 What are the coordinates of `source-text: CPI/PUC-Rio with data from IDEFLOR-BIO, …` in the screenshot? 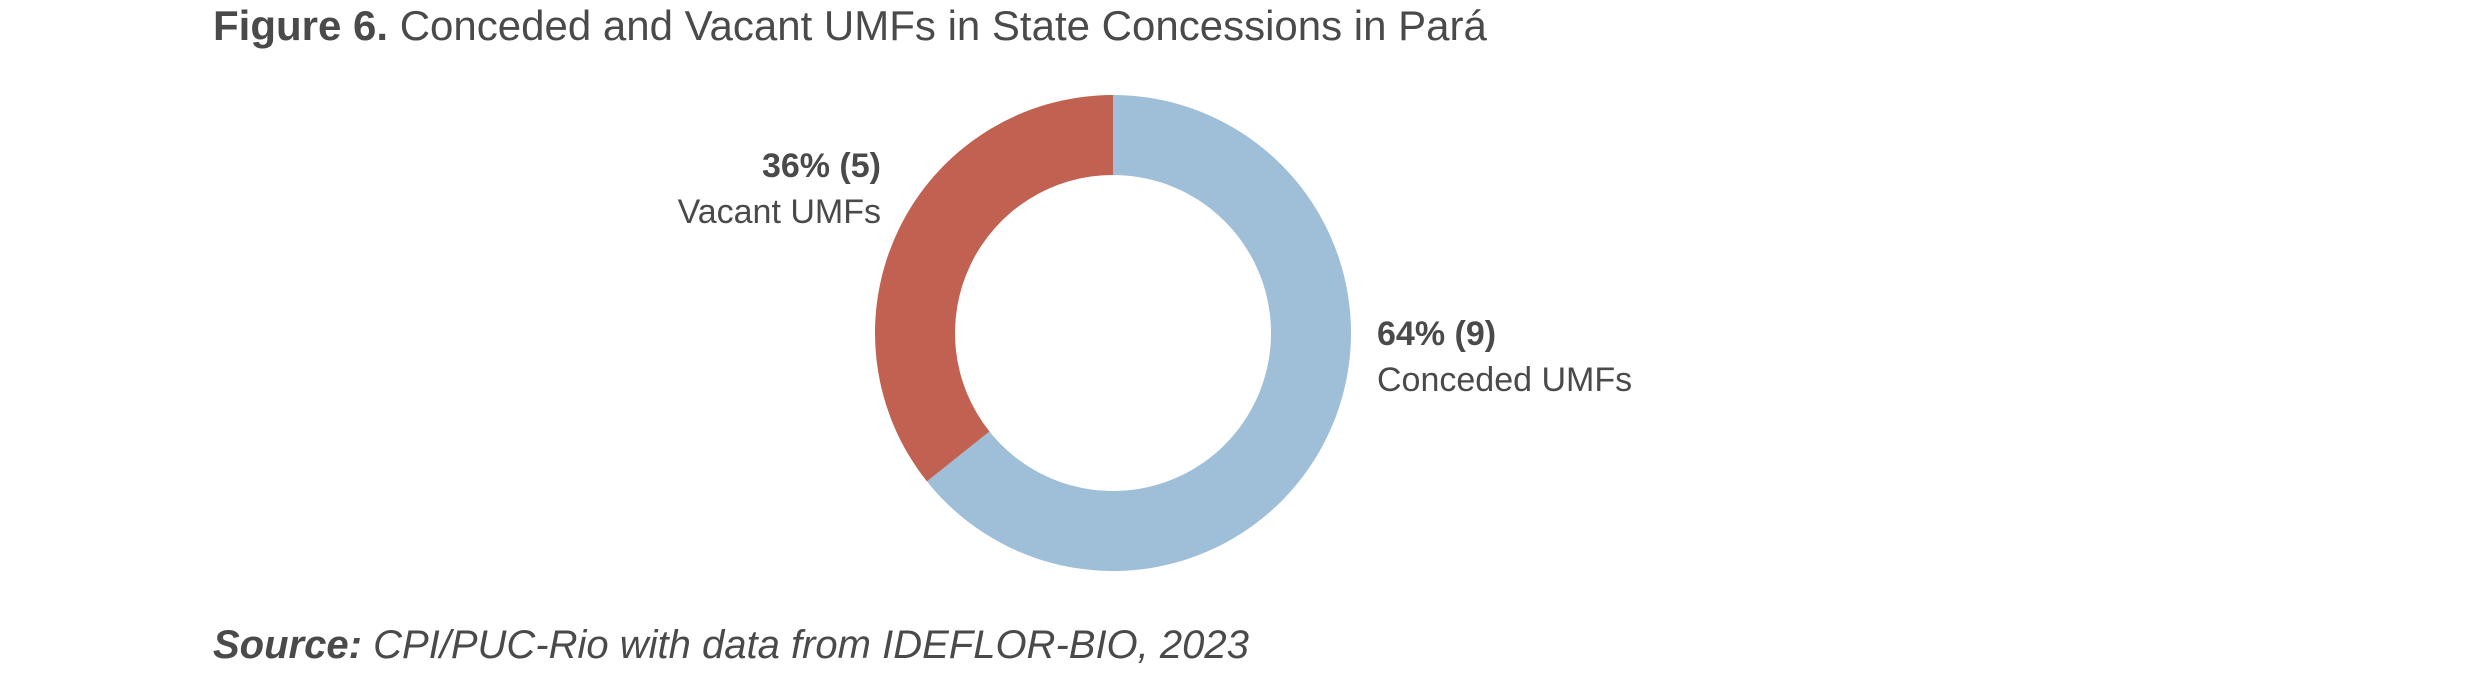 It's located at (811, 645).